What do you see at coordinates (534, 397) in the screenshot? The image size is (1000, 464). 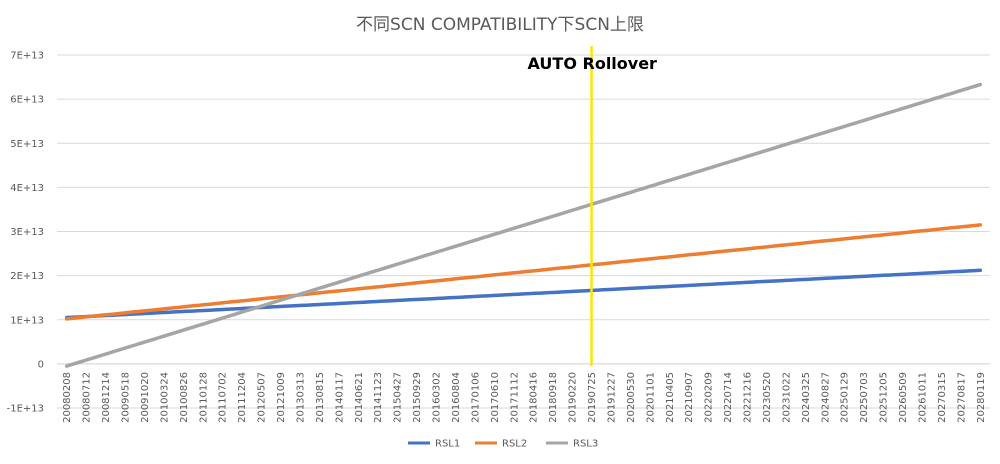 I see `x-tick-label: 20180416` at bounding box center [534, 397].